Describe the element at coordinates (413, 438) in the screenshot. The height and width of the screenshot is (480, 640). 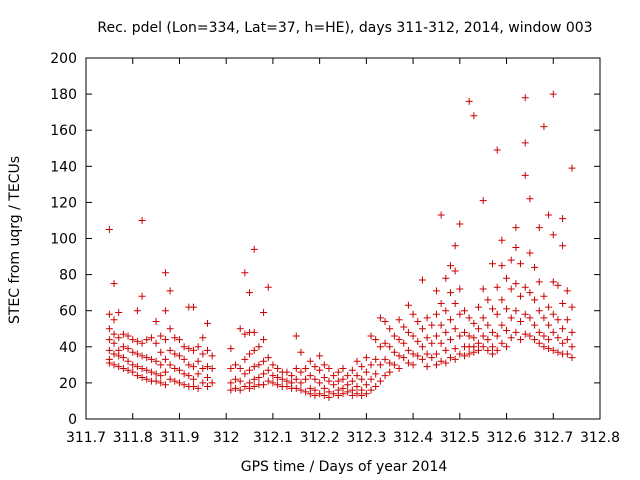
I see `x-tick-label: 312.4` at that location.